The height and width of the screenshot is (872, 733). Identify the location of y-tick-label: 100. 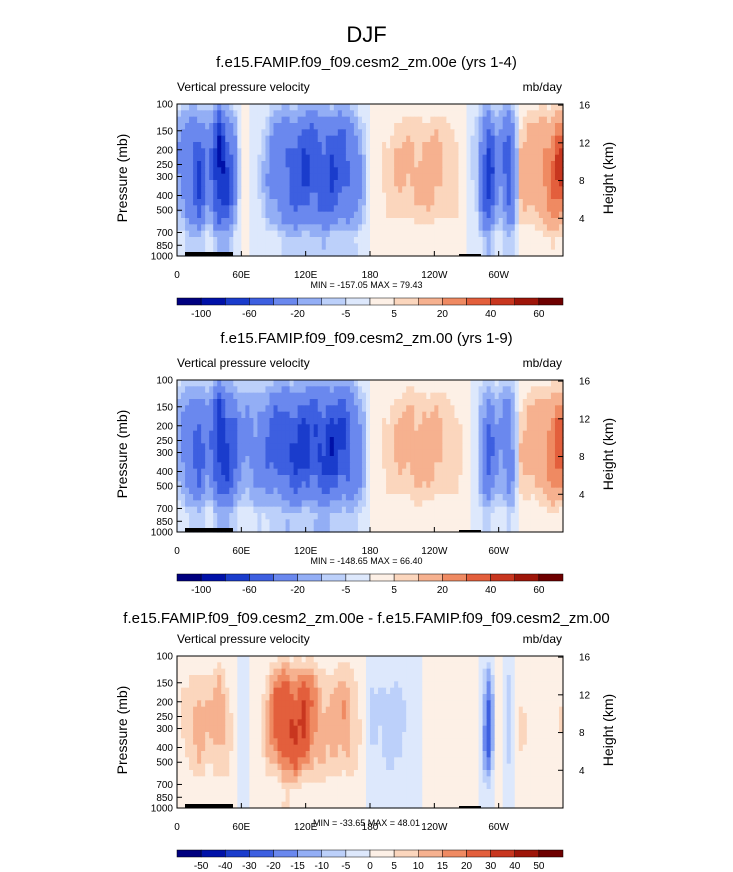
(164, 381).